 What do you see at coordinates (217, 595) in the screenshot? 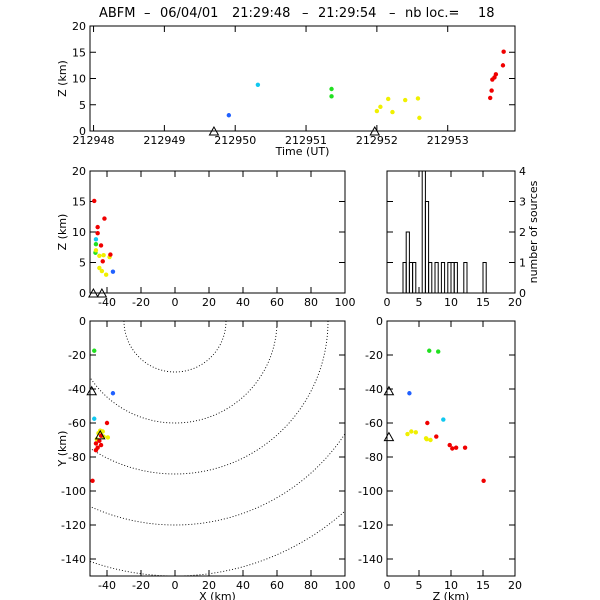
I see `x-axis-label: X (km)` at bounding box center [217, 595].